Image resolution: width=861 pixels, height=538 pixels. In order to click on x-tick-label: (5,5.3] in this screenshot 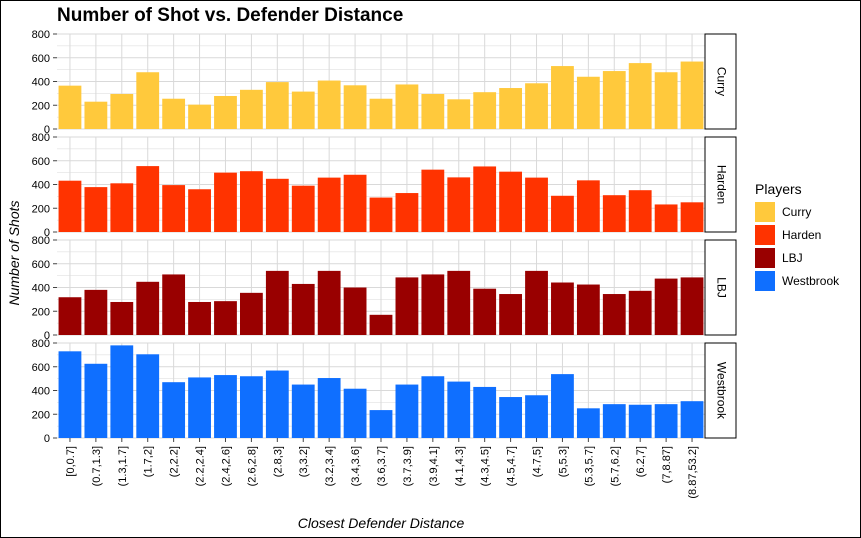, I will do `click(563, 461)`.